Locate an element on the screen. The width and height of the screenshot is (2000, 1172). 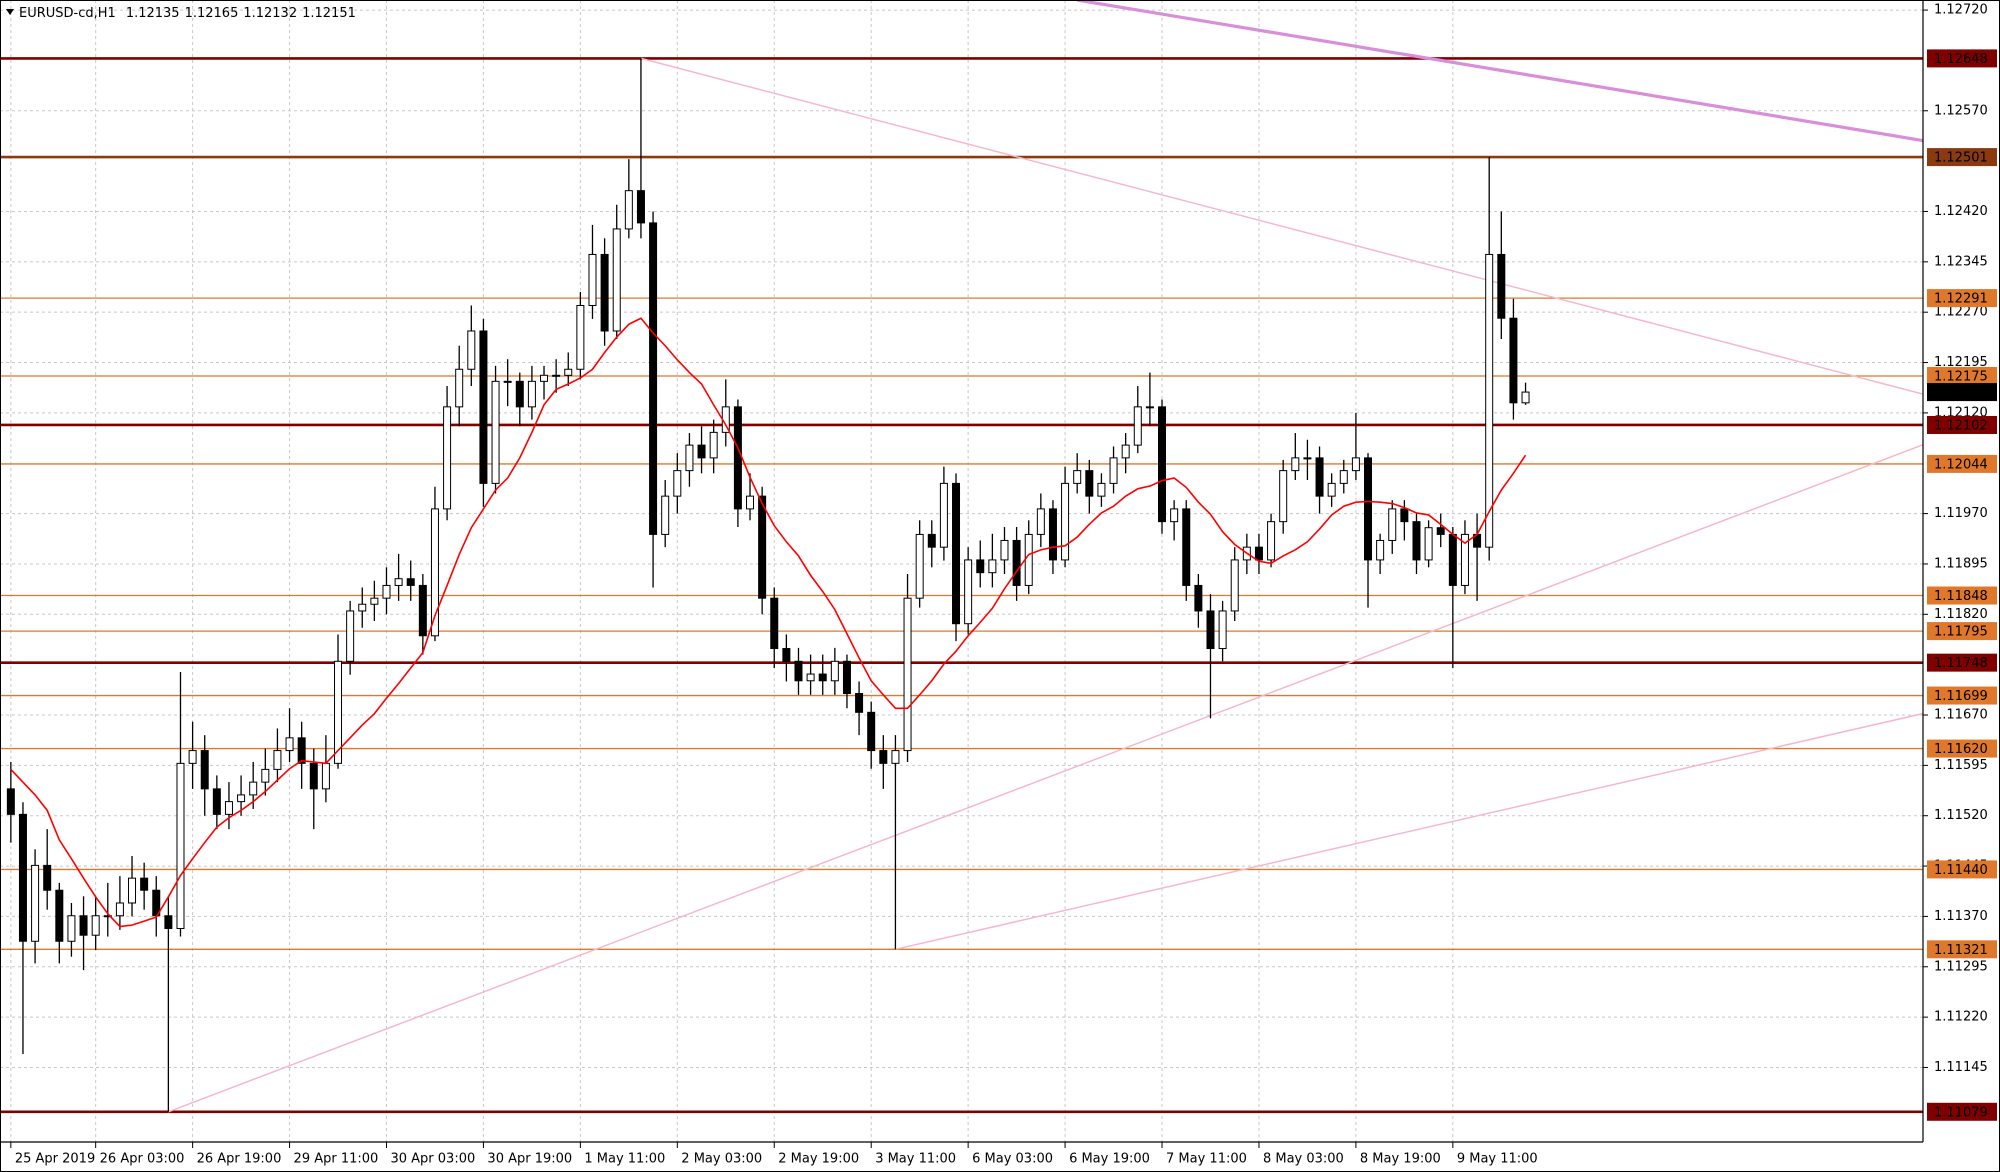
x-tick-label: 3 May 11:00 is located at coordinates (915, 1159).